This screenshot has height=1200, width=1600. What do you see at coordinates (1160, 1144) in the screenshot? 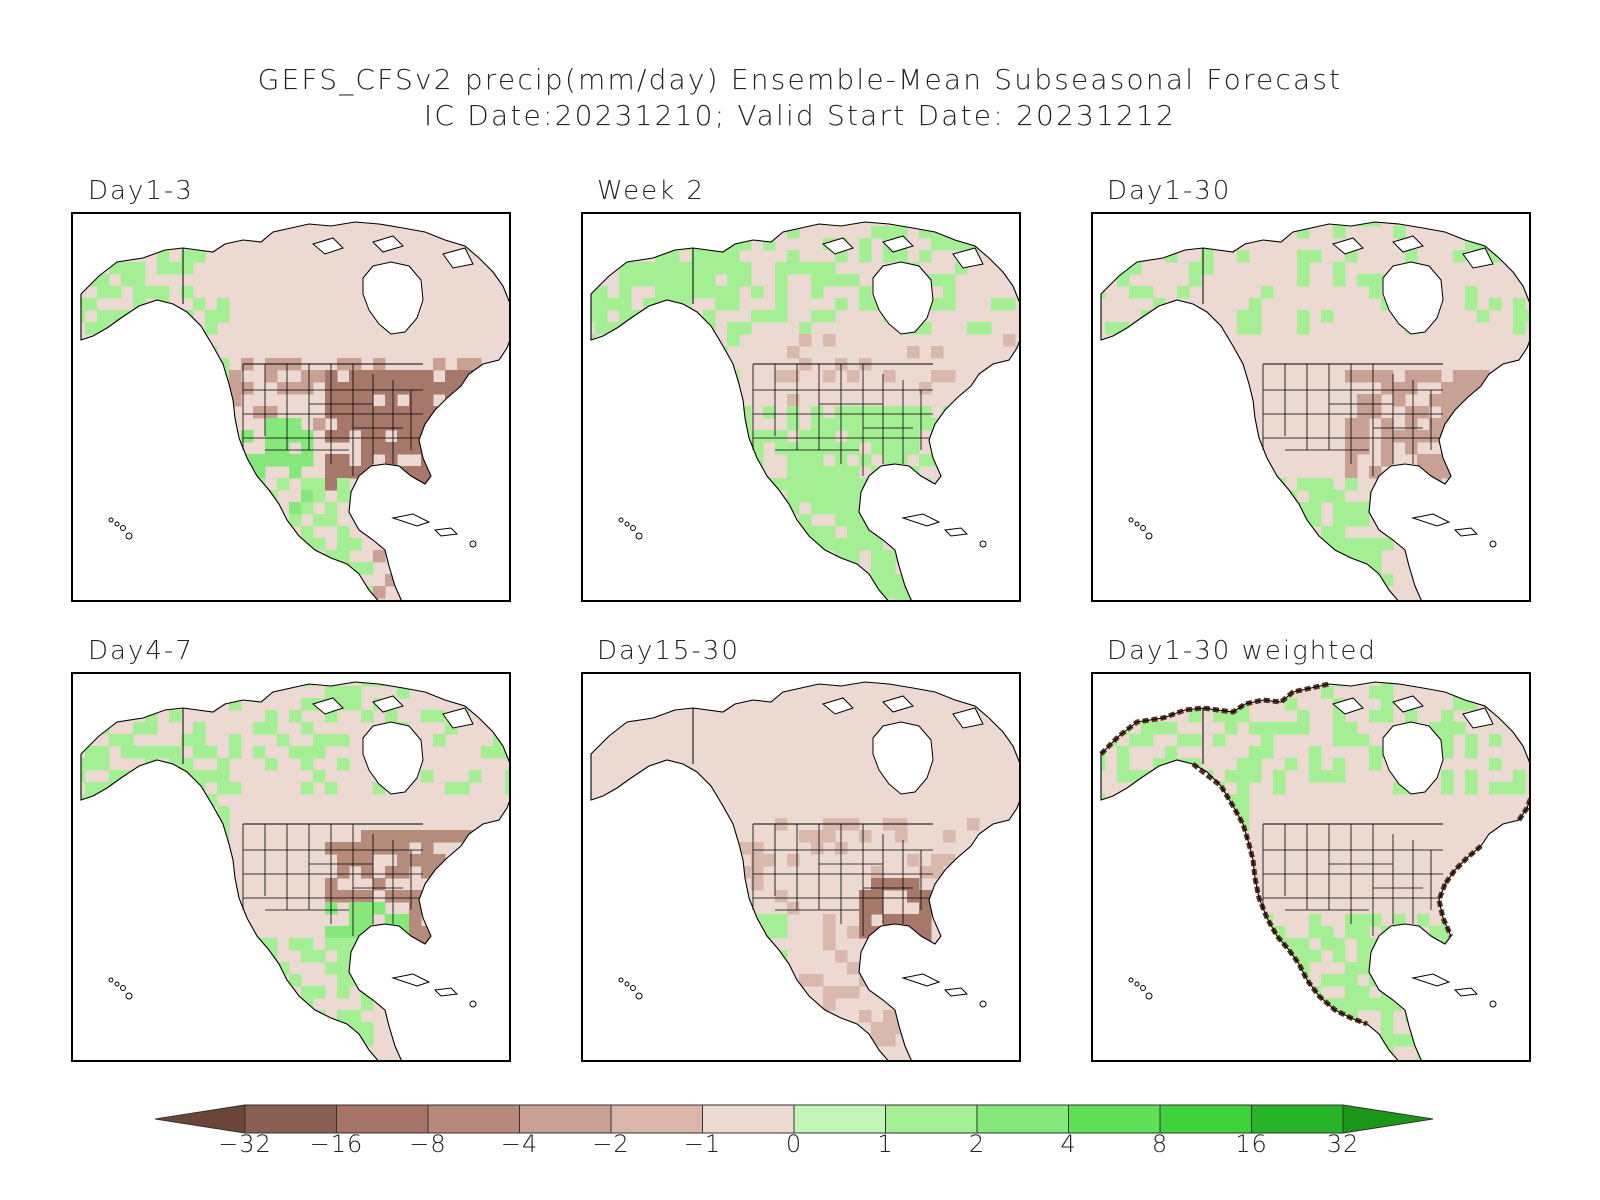
I see `colorbar-tick-label: 8` at bounding box center [1160, 1144].